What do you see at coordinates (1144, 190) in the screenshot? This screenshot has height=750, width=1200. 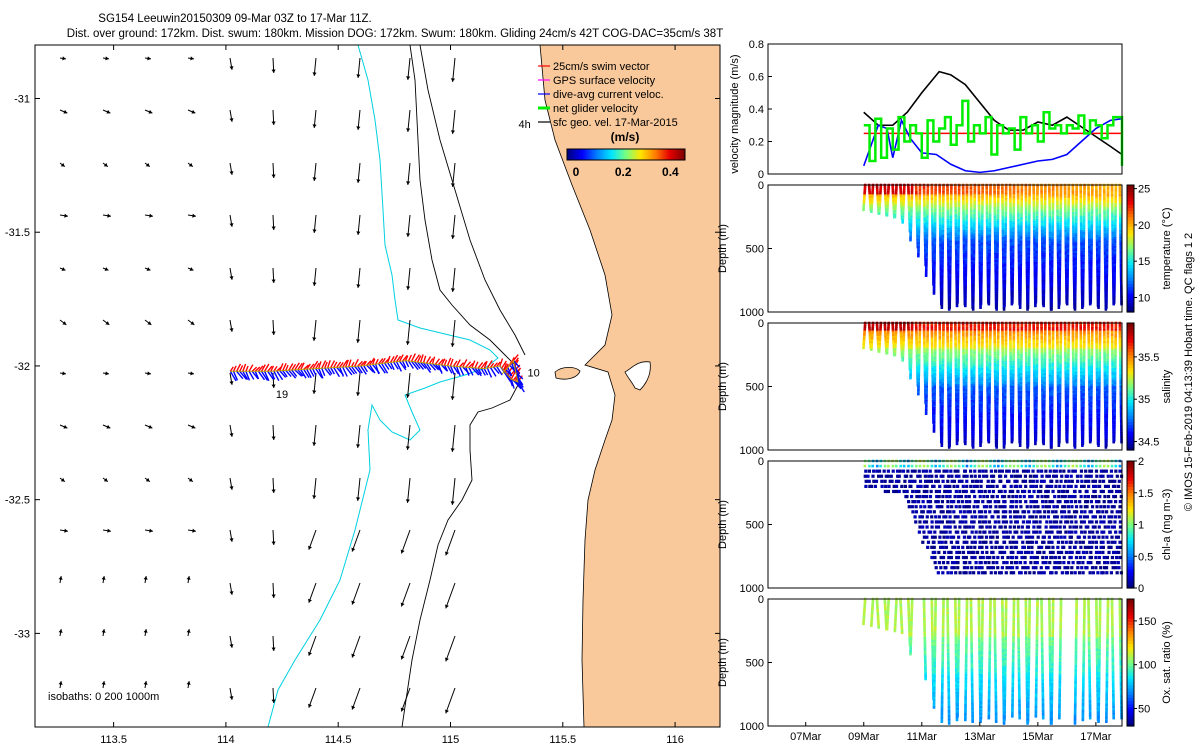 I see `section-colorbar-tick-label: 25` at bounding box center [1144, 190].